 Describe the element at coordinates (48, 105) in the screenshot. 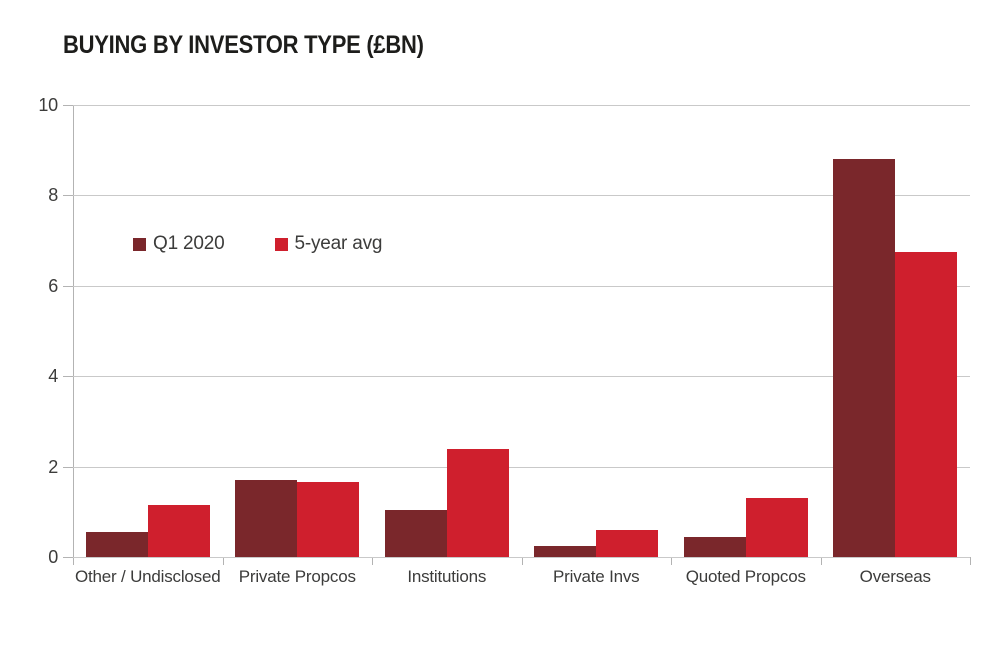

I see `y-tick-label-10: 10` at that location.